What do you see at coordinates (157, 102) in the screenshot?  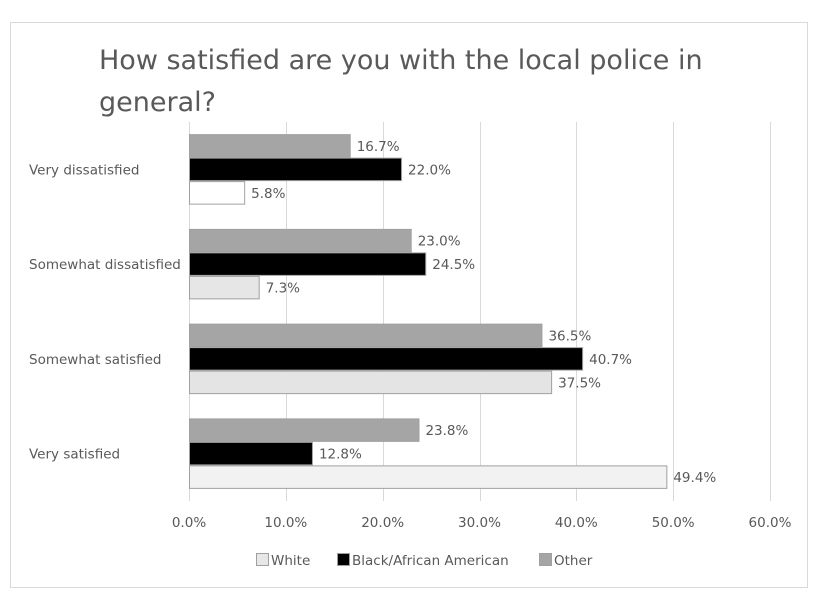 I see `chart-title-line-2: general?` at bounding box center [157, 102].